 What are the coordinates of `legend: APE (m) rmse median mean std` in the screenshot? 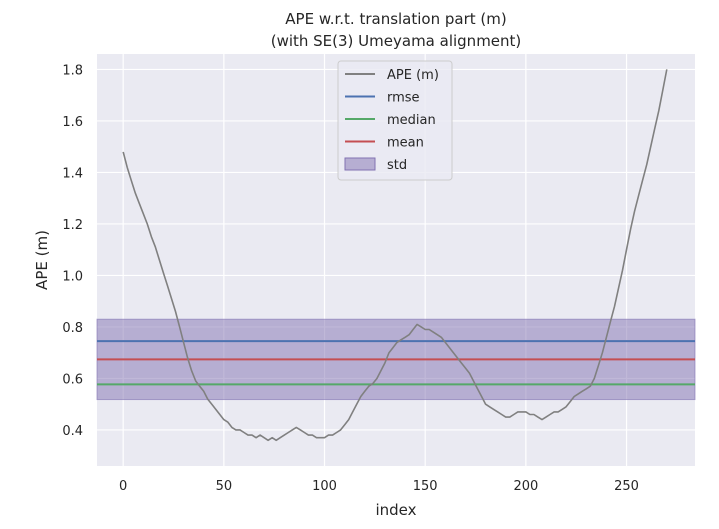 It's located at (395, 120).